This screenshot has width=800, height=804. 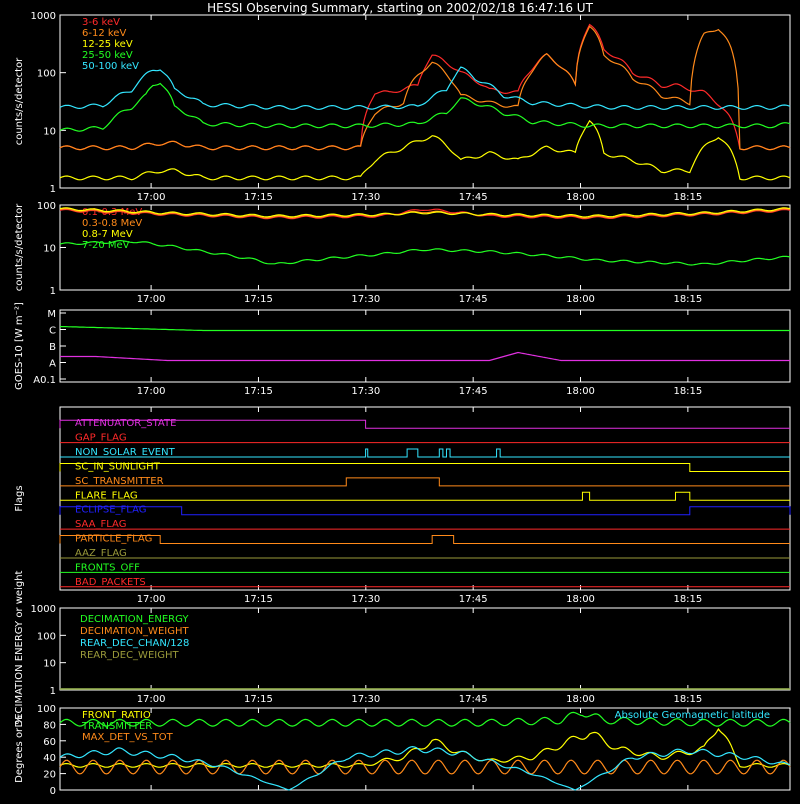 I want to click on legend-label: DECIMATION_WEIGHT, so click(x=134, y=631).